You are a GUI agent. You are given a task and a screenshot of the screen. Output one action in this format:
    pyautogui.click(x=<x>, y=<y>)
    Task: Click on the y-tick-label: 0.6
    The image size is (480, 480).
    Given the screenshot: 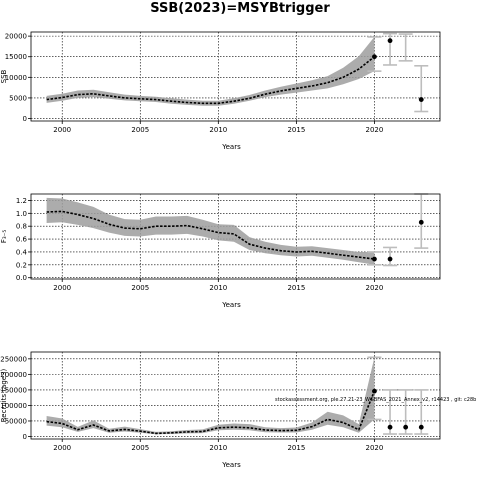 What is the action you would take?
    pyautogui.click(x=22, y=240)
    